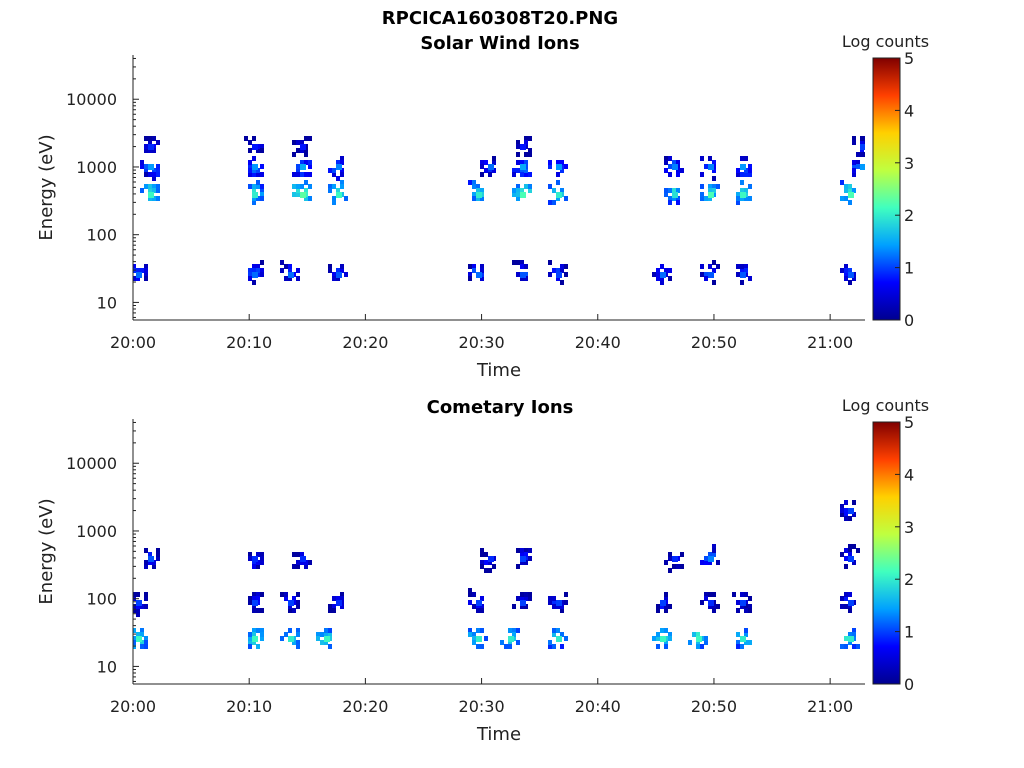 The width and height of the screenshot is (1024, 768). What do you see at coordinates (482, 706) in the screenshot?
I see `x-tick-label: 20:30` at bounding box center [482, 706].